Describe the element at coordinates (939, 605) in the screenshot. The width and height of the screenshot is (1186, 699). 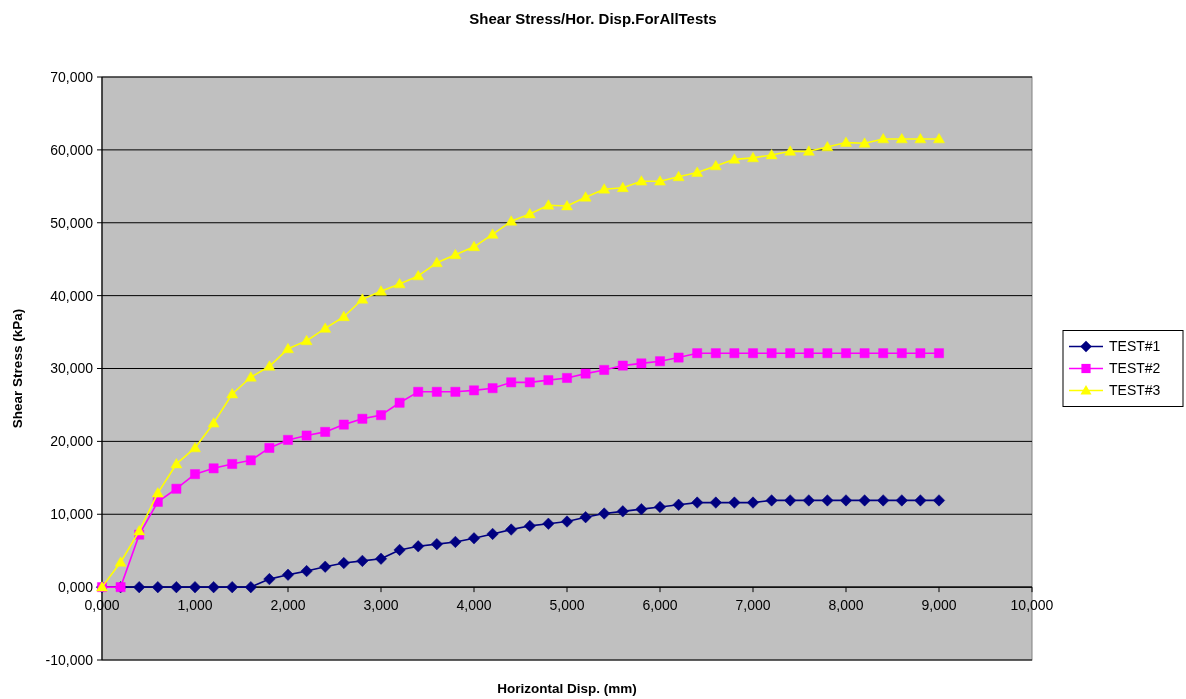
I see `x-tick-label: 9,000` at that location.